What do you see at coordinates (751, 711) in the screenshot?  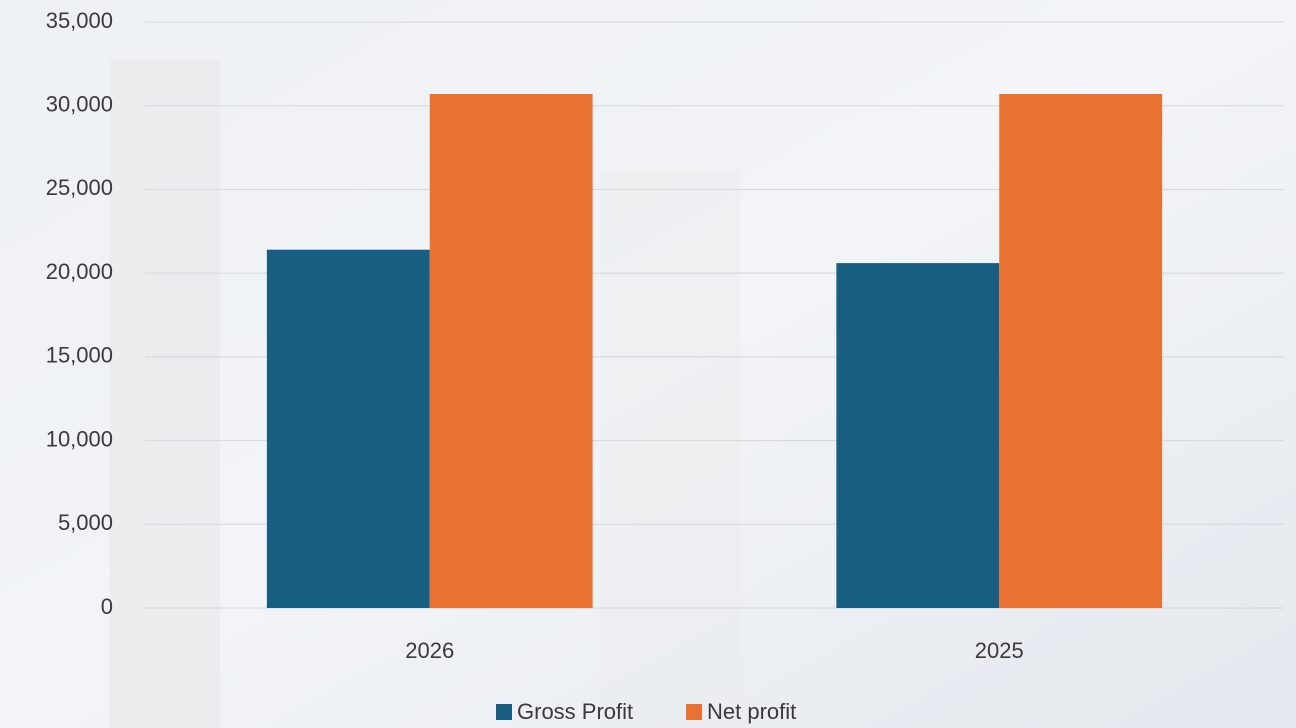 I see `legend-label: Net profit` at bounding box center [751, 711].